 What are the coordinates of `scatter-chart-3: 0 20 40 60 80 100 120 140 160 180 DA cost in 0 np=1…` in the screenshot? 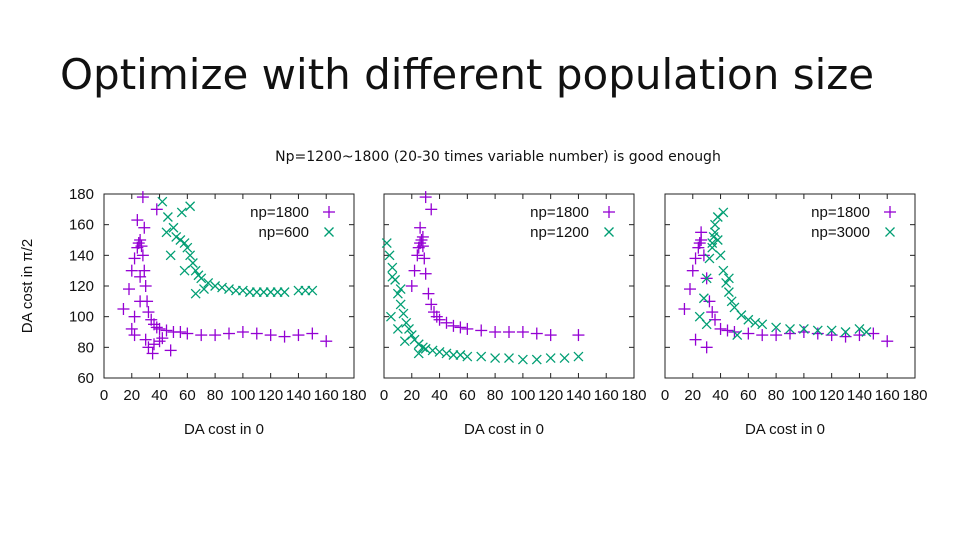 It's located at (794, 315).